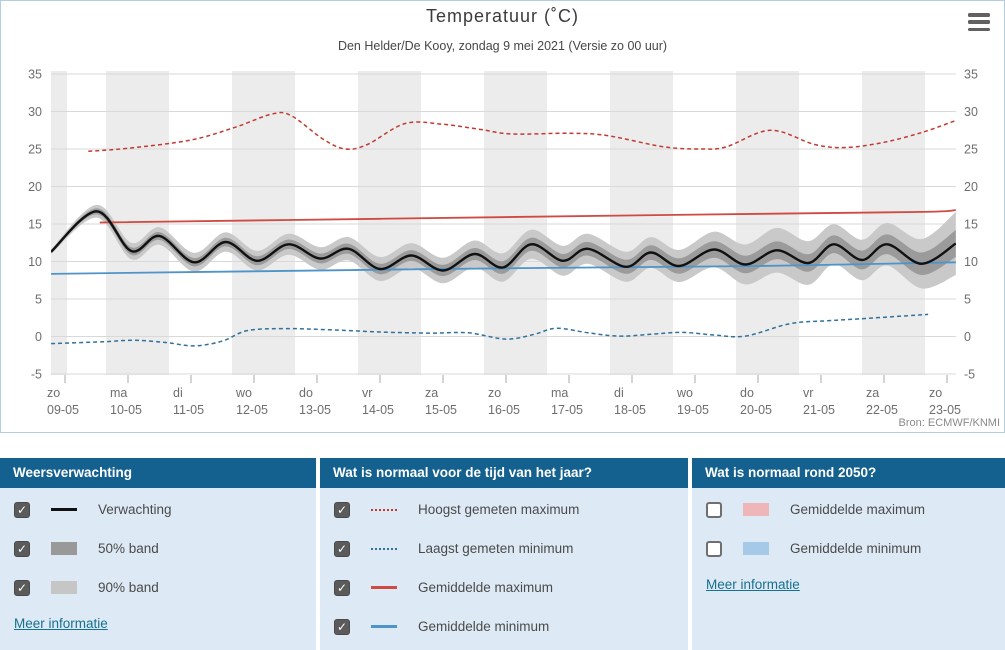 Image resolution: width=1005 pixels, height=650 pixels. I want to click on checkbox-gemiddelde-maximum: ✓, so click(342, 587).